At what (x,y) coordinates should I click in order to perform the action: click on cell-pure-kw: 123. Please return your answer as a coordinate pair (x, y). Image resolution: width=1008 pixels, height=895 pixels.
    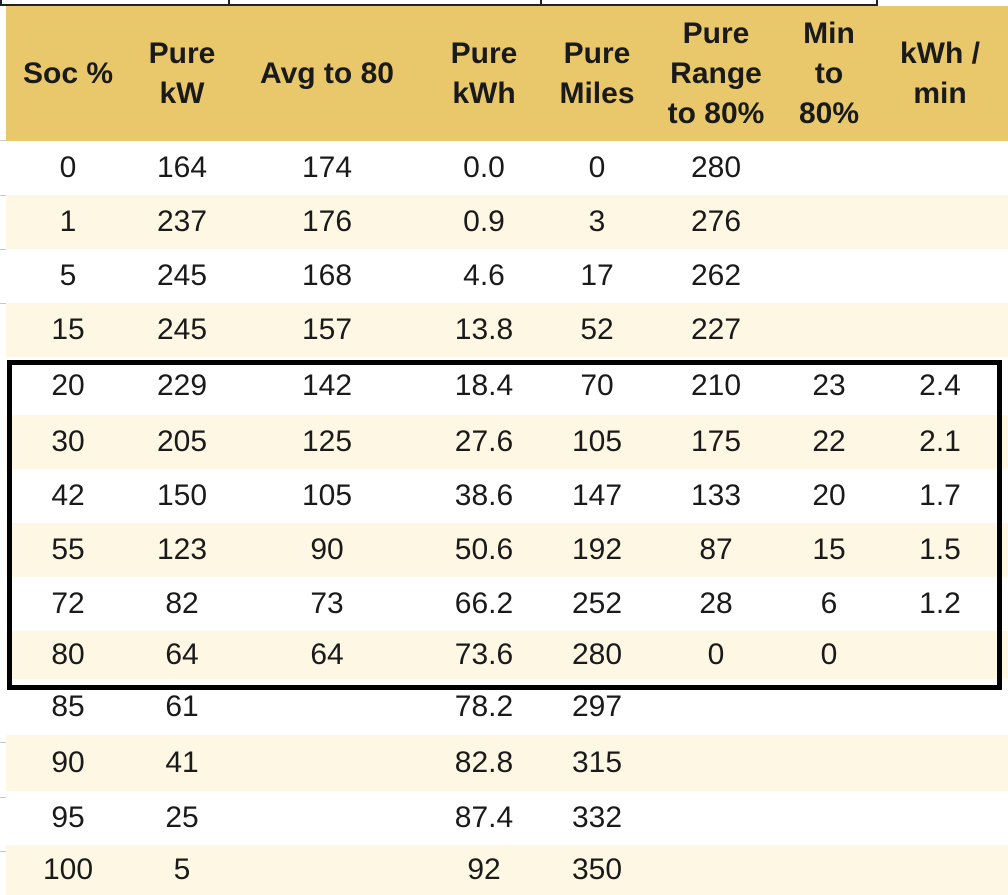
    Looking at the image, I should click on (182, 550).